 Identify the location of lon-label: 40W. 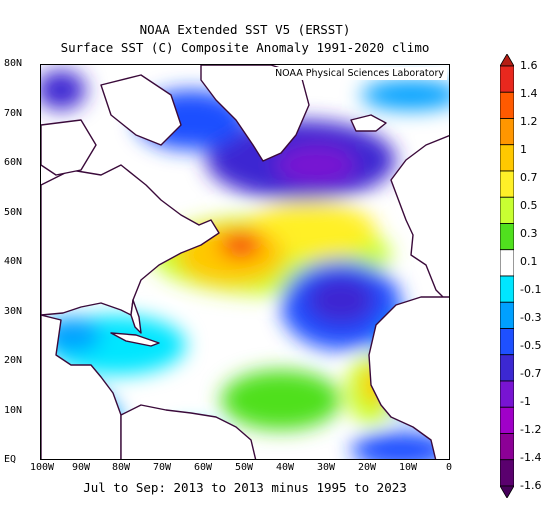
(285, 467).